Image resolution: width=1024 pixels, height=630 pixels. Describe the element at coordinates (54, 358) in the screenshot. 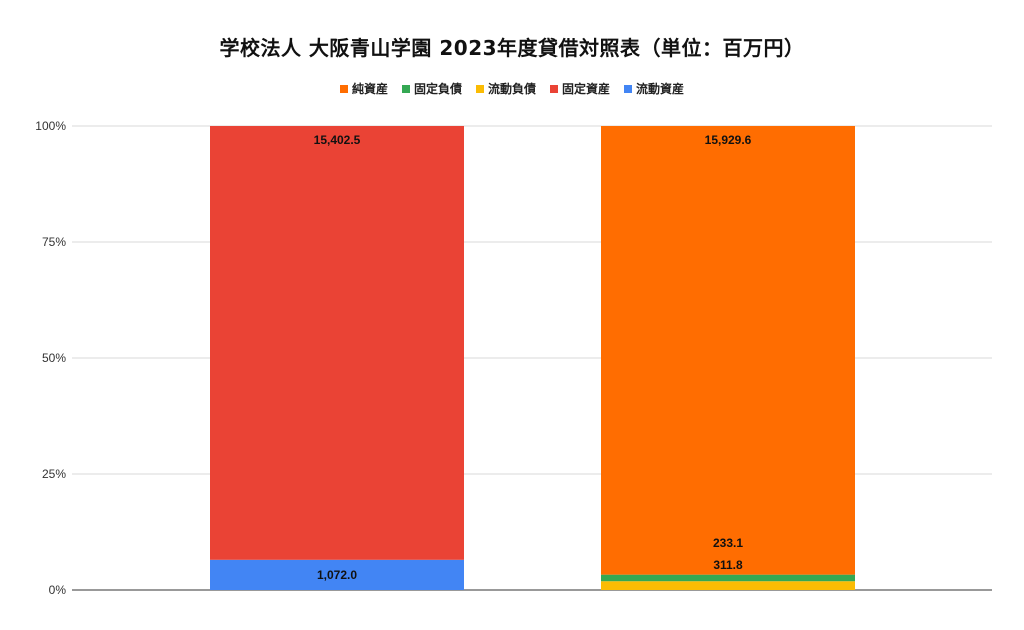

I see `y-tick-label: 50%` at that location.